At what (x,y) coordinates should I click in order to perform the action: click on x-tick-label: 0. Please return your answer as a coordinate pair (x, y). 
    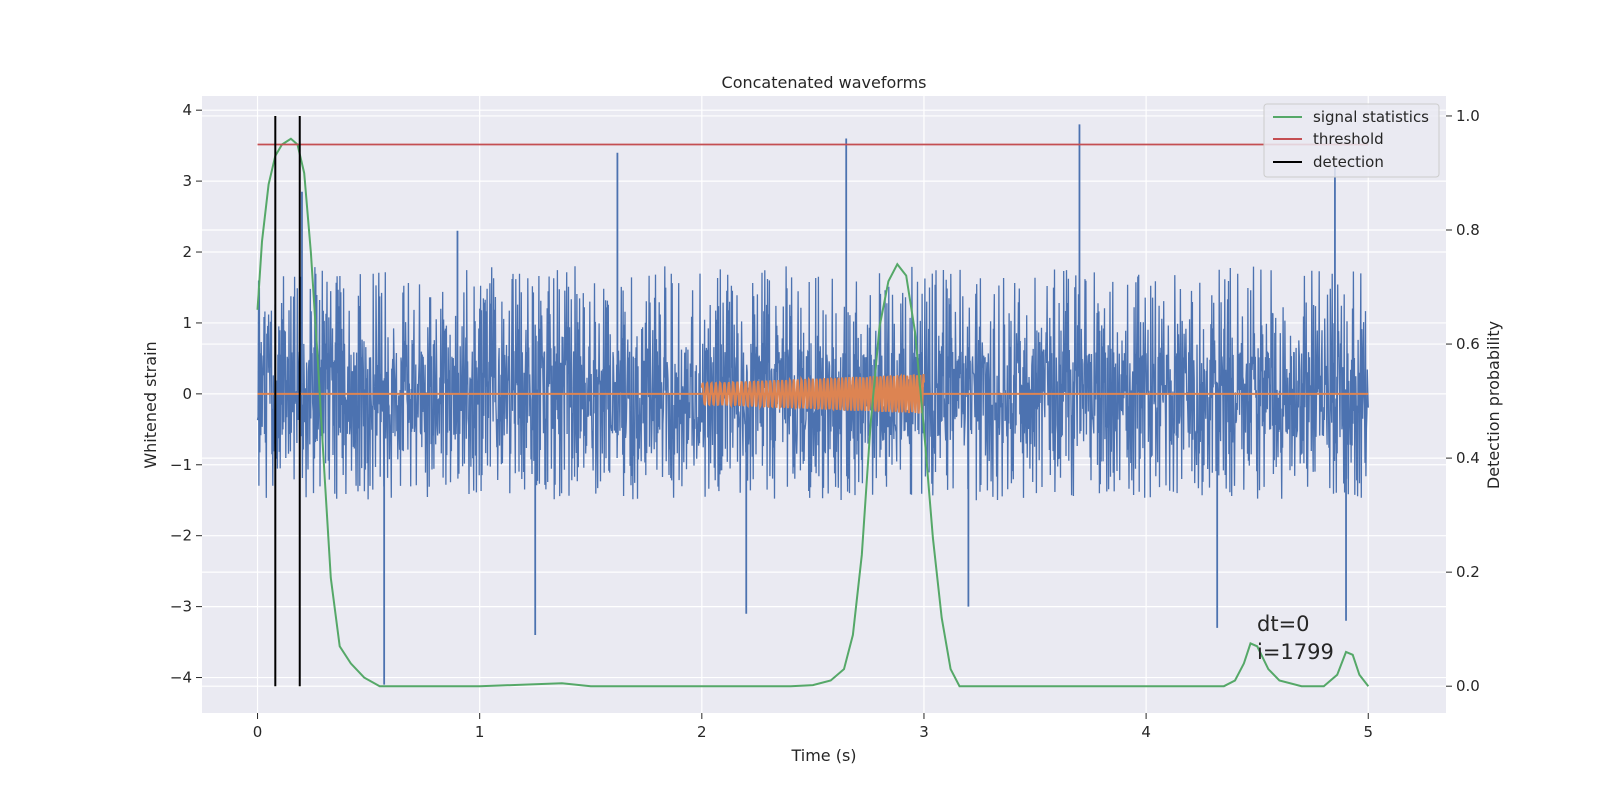
    Looking at the image, I should click on (258, 732).